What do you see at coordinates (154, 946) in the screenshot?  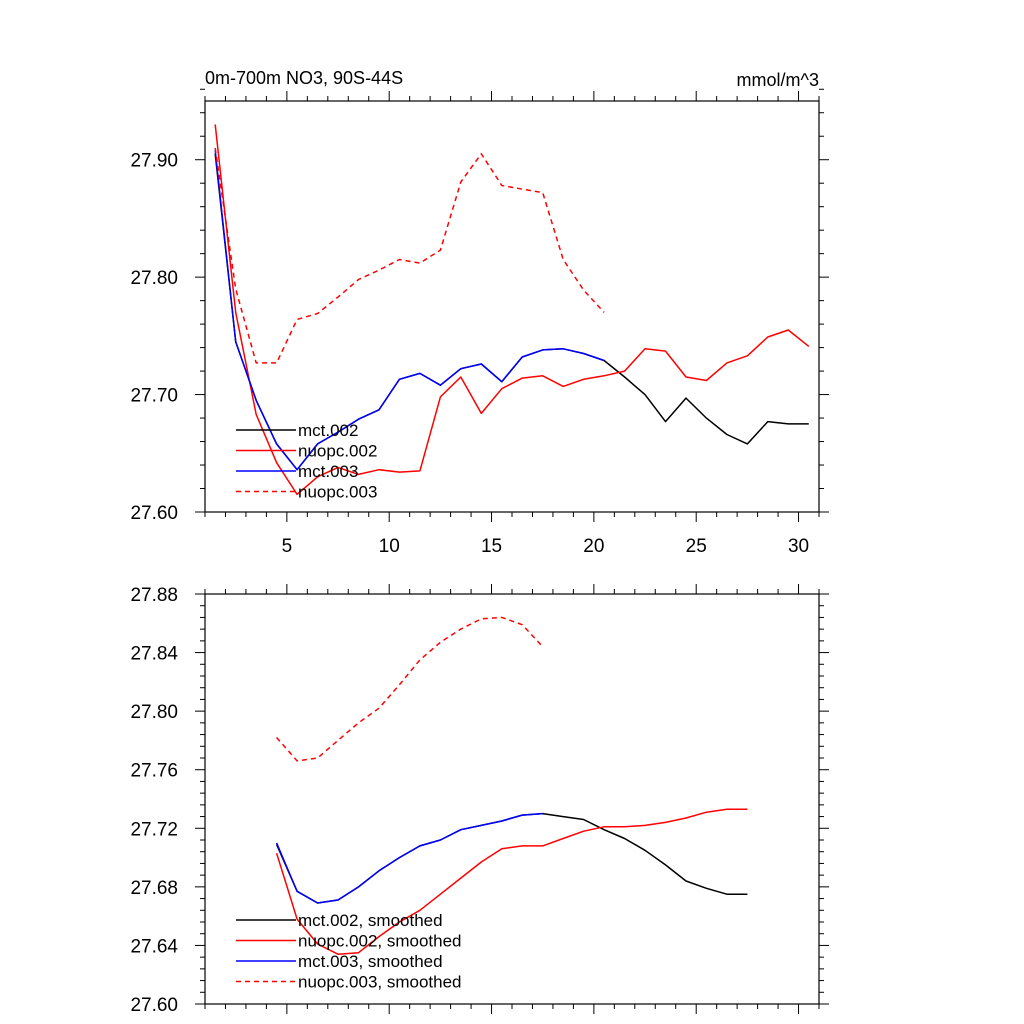 I see `y-tick-label: 27.64` at bounding box center [154, 946].